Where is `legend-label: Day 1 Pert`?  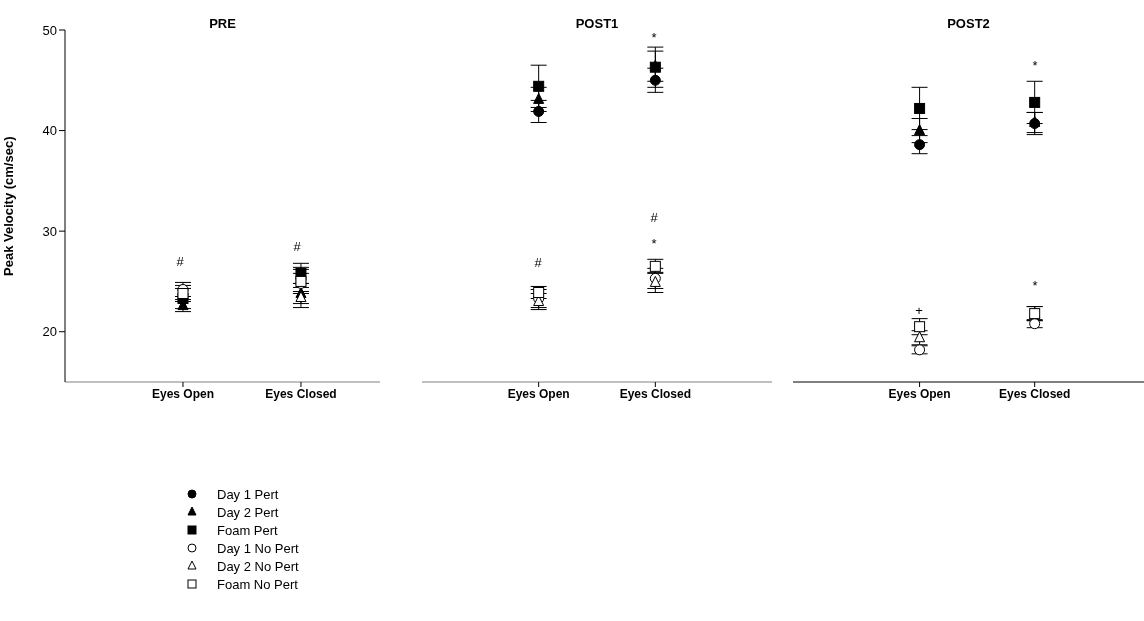
legend-label: Day 1 Pert is located at coordinates (248, 494).